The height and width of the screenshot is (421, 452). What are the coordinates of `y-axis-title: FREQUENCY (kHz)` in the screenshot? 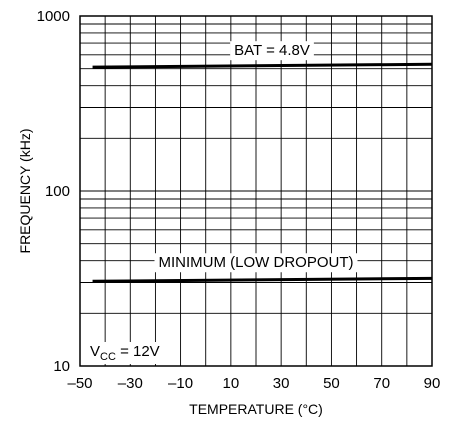 It's located at (25, 191).